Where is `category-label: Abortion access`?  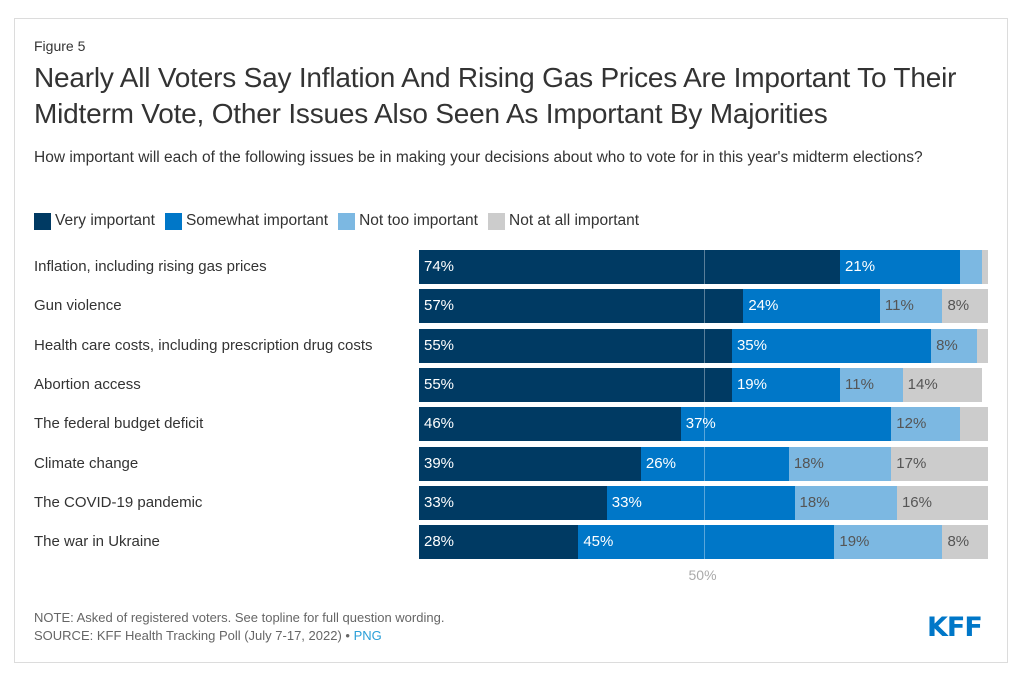
category-label: Abortion access is located at coordinates (87, 384).